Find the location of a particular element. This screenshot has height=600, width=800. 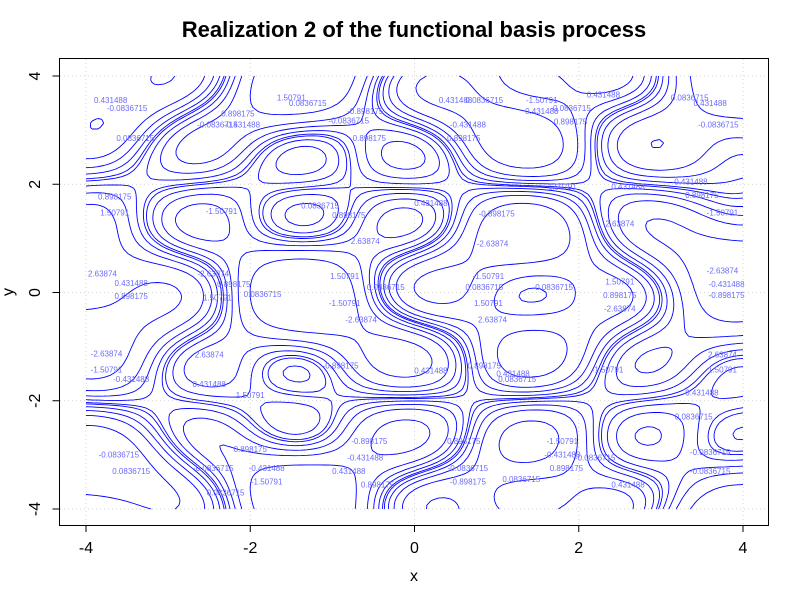

x-tick-label: -2 is located at coordinates (250, 548).